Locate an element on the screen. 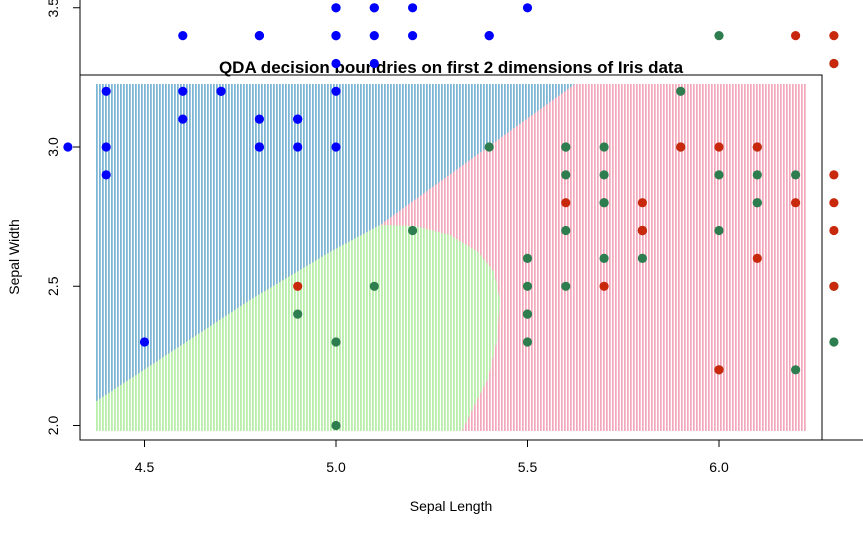 Image resolution: width=863 pixels, height=535 pixels. y-axis-label: Sepal Width is located at coordinates (14, 256).